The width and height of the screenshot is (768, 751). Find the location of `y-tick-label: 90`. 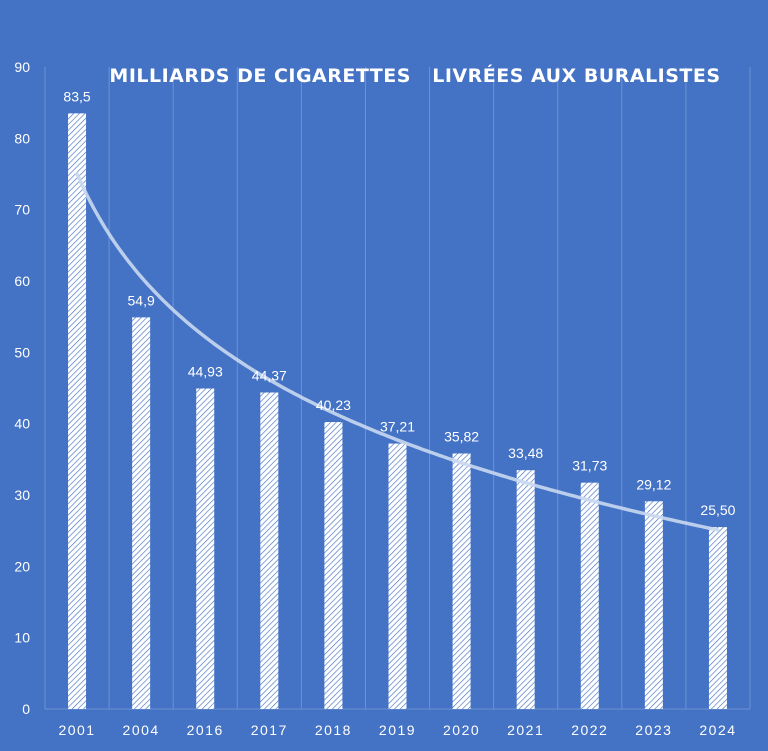

y-tick-label: 90 is located at coordinates (22, 67).